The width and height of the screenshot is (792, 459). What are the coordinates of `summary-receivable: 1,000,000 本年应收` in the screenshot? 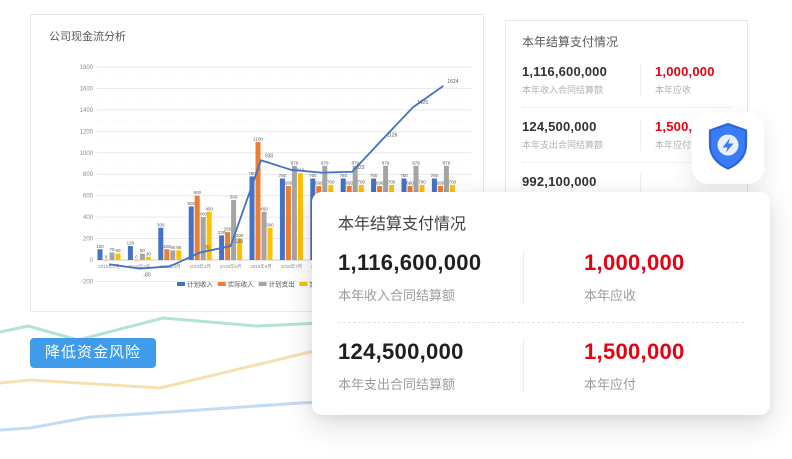 It's located at (677, 80).